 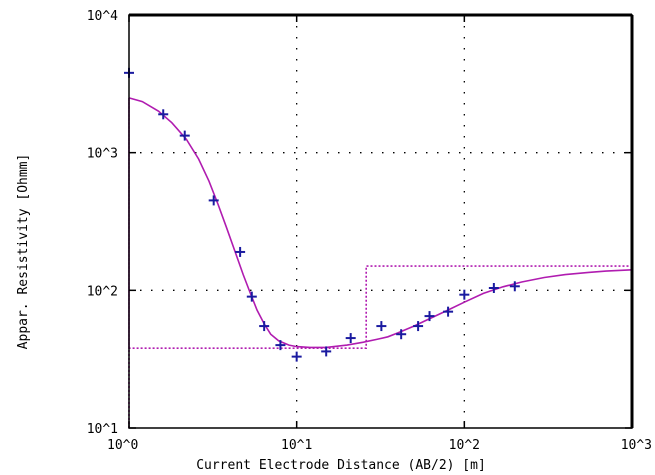 What do you see at coordinates (102, 429) in the screenshot?
I see `y-tick-label: 10^1` at bounding box center [102, 429].